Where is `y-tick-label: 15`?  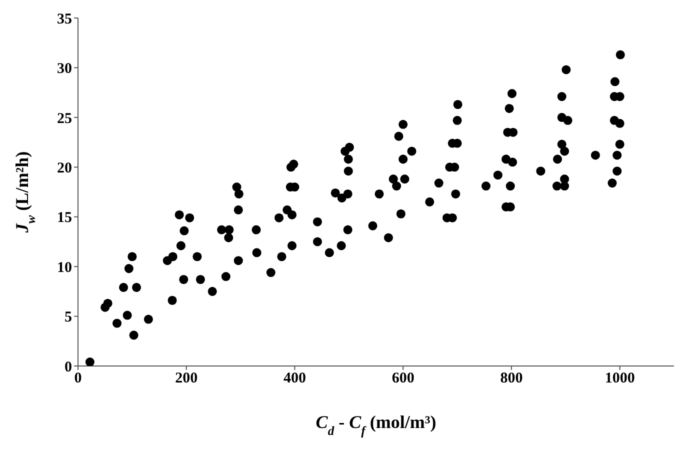 y-tick-label: 15 is located at coordinates (64, 218).